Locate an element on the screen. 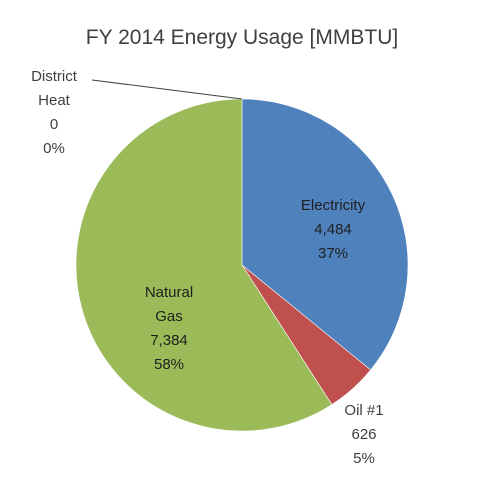  slice-percent-electricity: 37% is located at coordinates (333, 253).